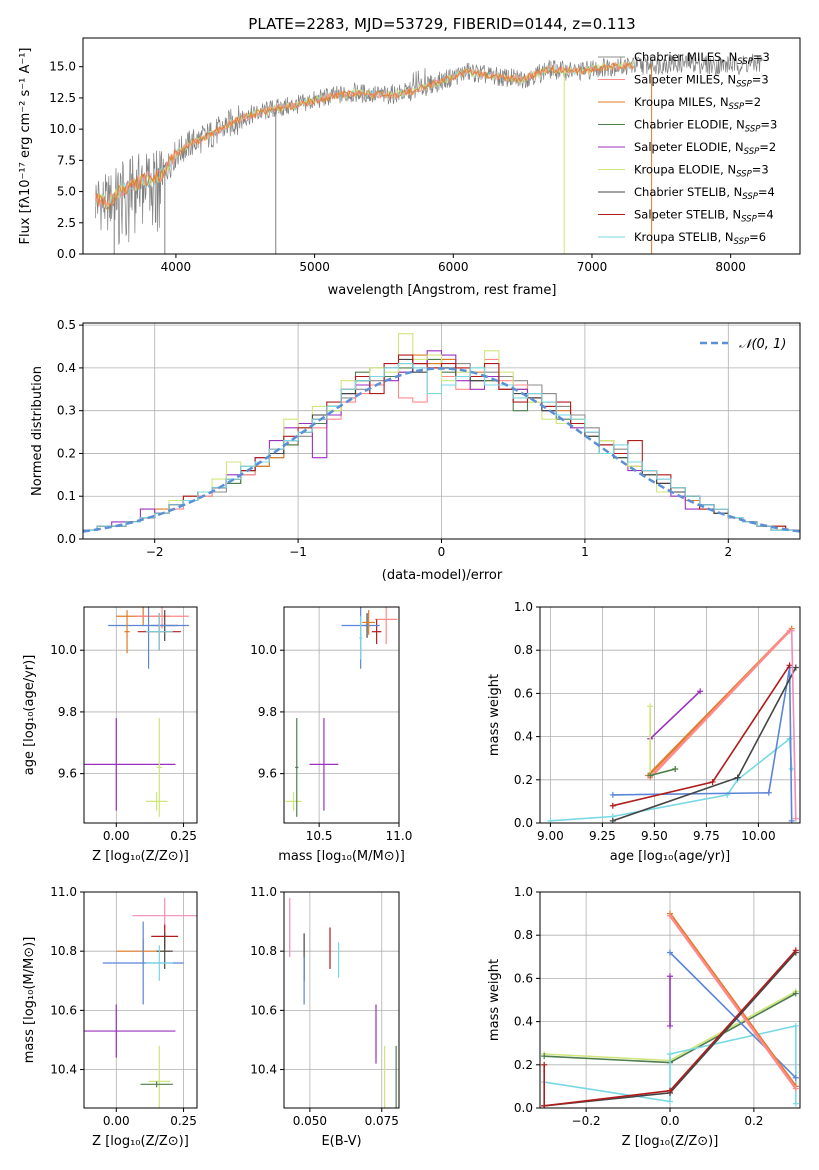  What do you see at coordinates (730, 267) in the screenshot?
I see `spectrum-xtick-label: 8000` at bounding box center [730, 267].